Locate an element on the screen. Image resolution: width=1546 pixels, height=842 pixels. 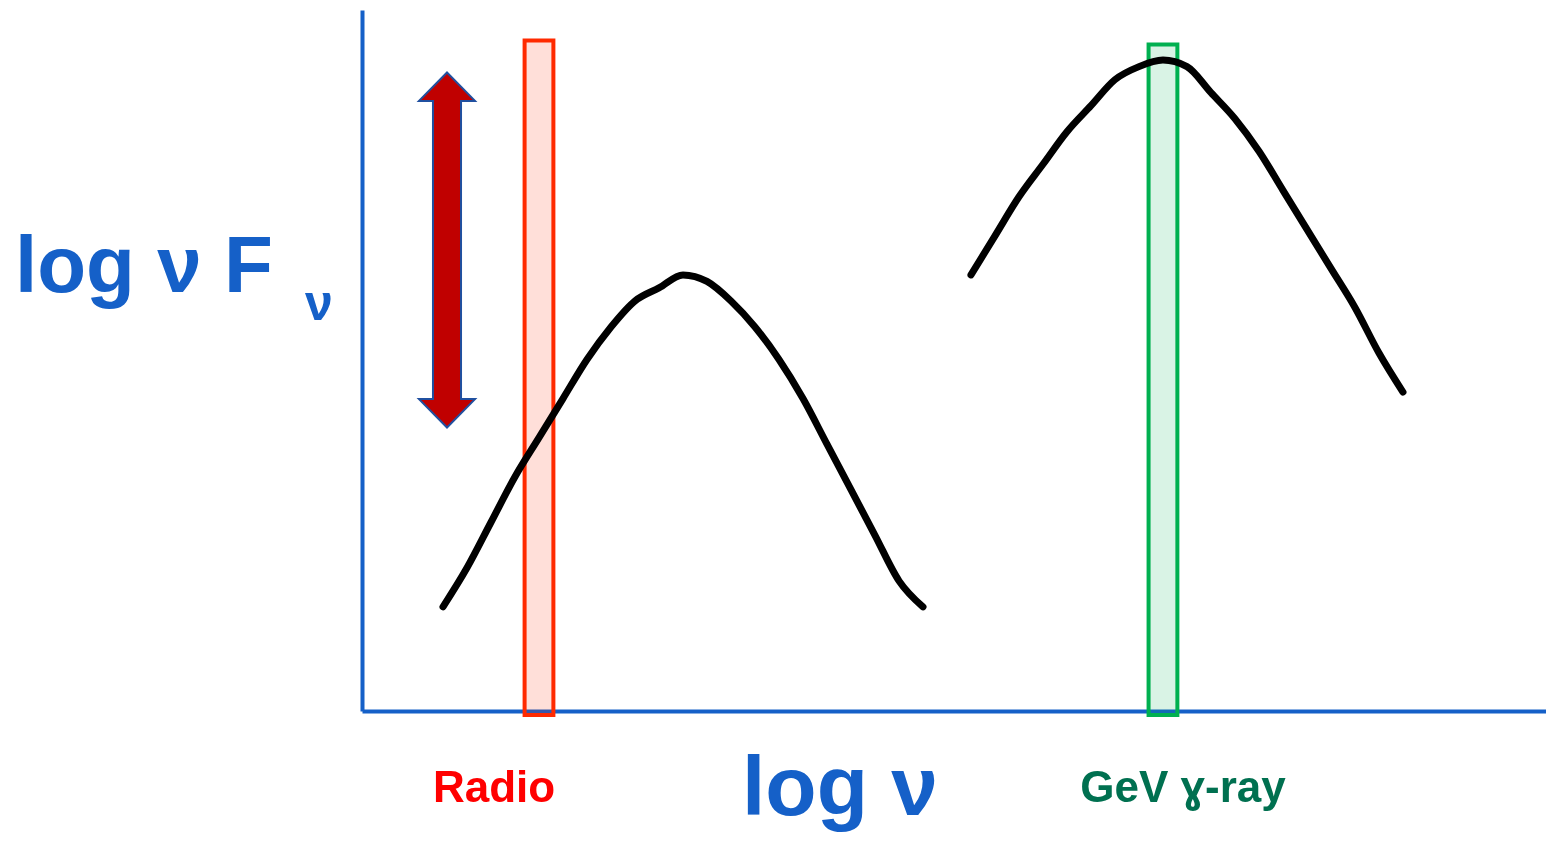
x-axis-title: log ν is located at coordinates (840, 786).